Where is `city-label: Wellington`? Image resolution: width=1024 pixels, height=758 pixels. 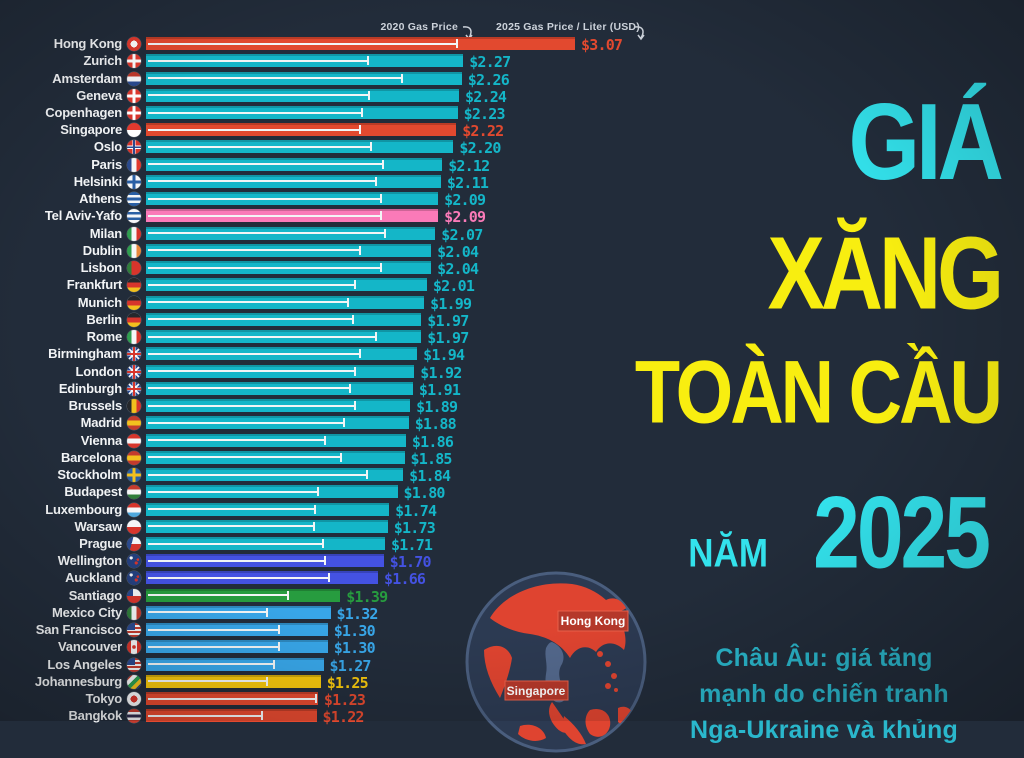 city-label: Wellington is located at coordinates (89, 561).